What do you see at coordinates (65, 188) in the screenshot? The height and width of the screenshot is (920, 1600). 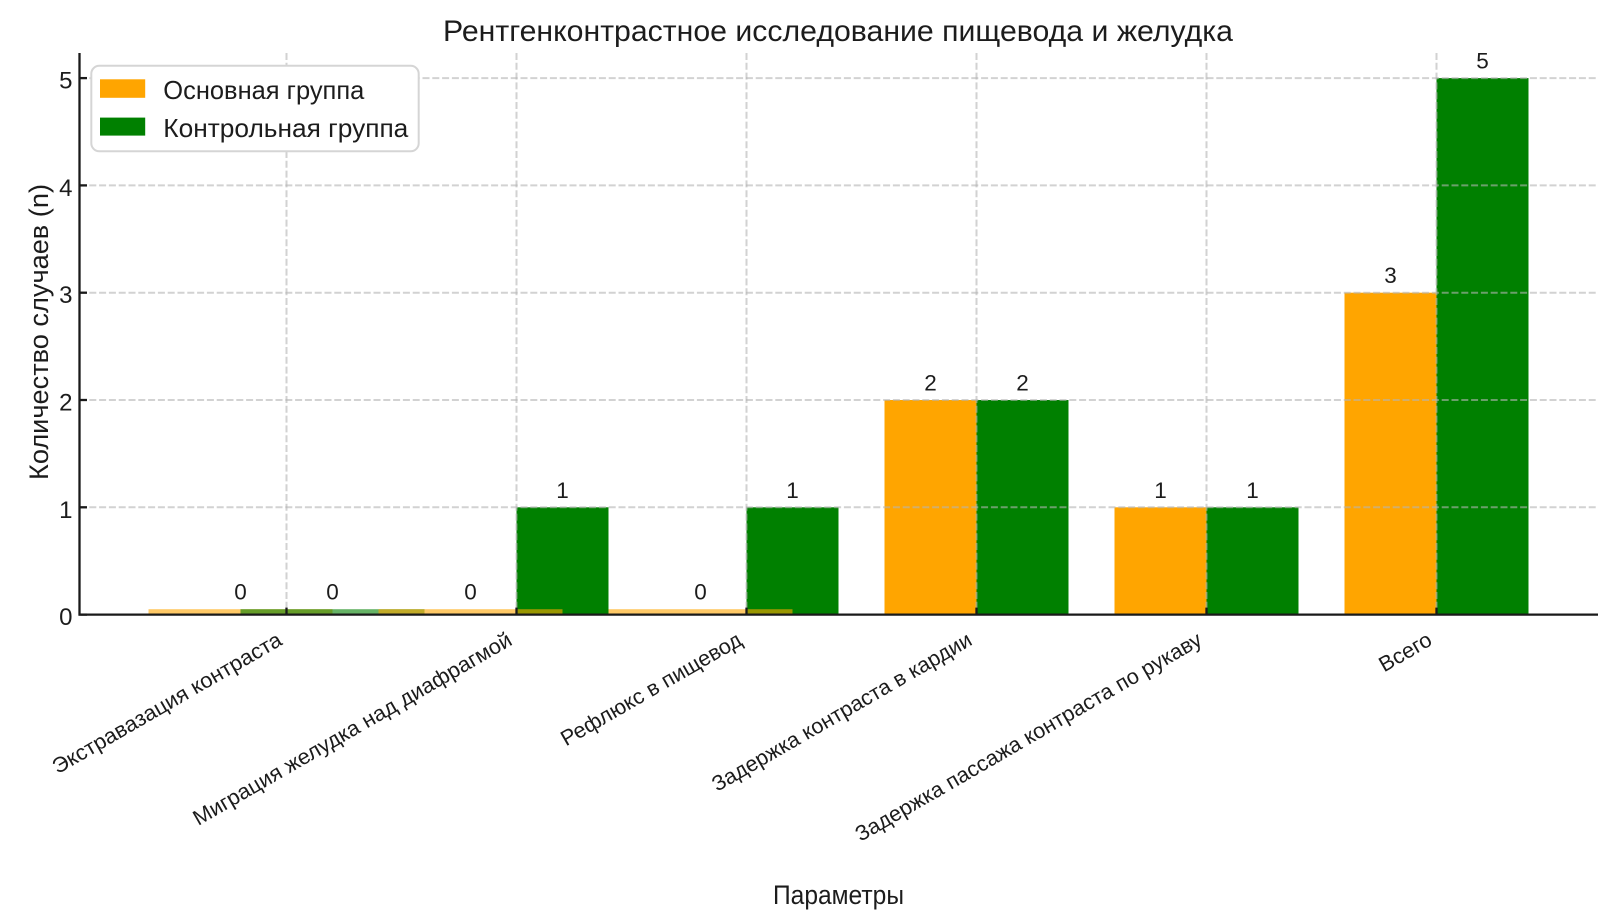 I see `svg-text: 4` at bounding box center [65, 188].